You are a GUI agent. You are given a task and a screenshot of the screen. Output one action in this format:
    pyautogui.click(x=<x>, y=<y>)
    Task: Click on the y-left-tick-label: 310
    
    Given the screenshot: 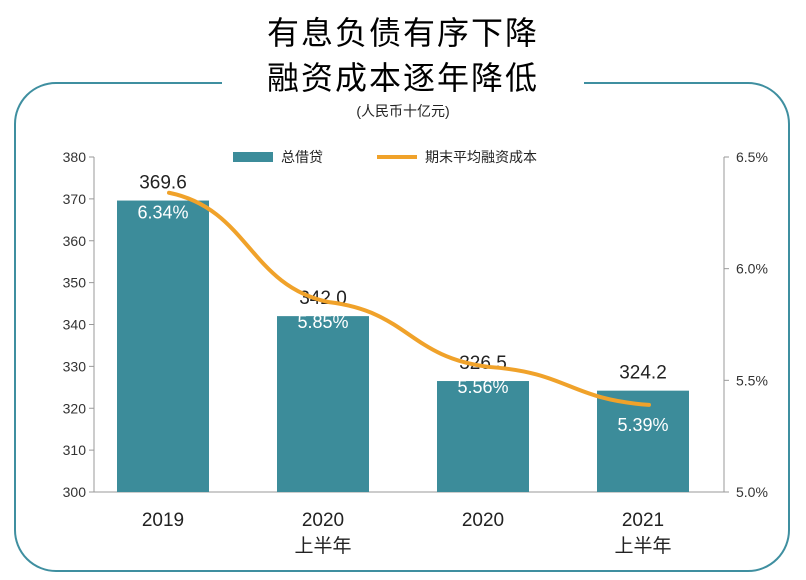 What is the action you would take?
    pyautogui.click(x=75, y=450)
    